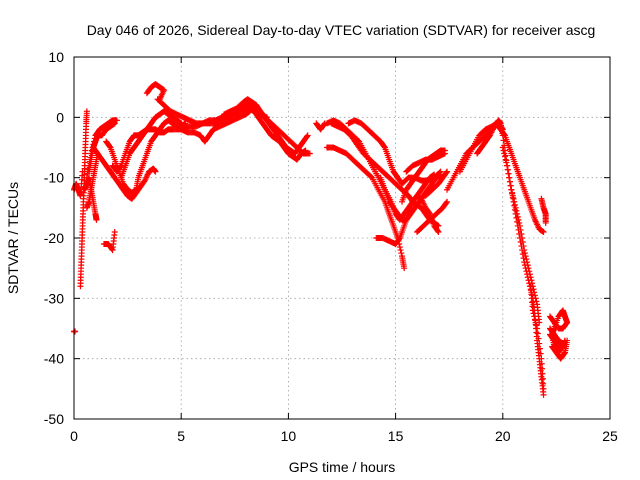 This screenshot has height=480, width=640. I want to click on y-tick-label: -20, so click(54, 238).